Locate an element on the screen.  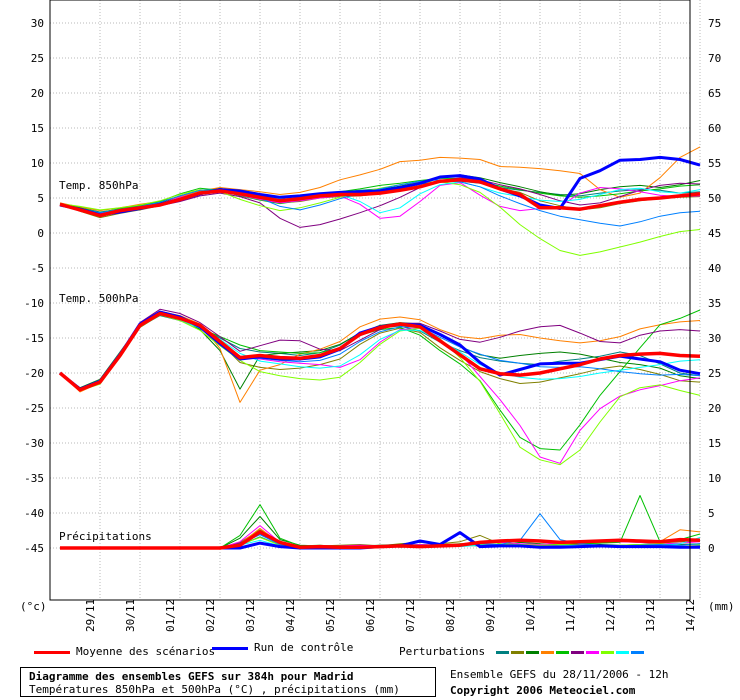
right-tick-label: 45 is located at coordinates (714, 233).